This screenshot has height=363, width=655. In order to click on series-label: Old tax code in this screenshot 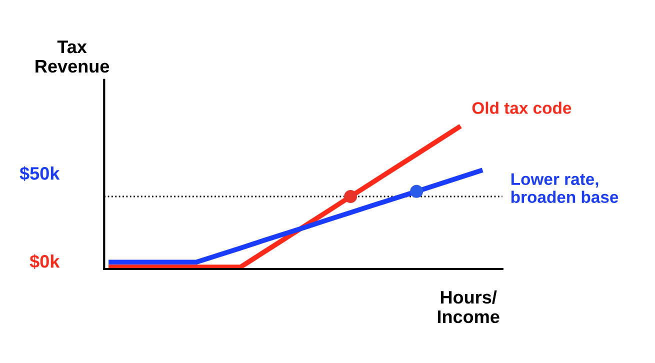, I will do `click(522, 108)`.